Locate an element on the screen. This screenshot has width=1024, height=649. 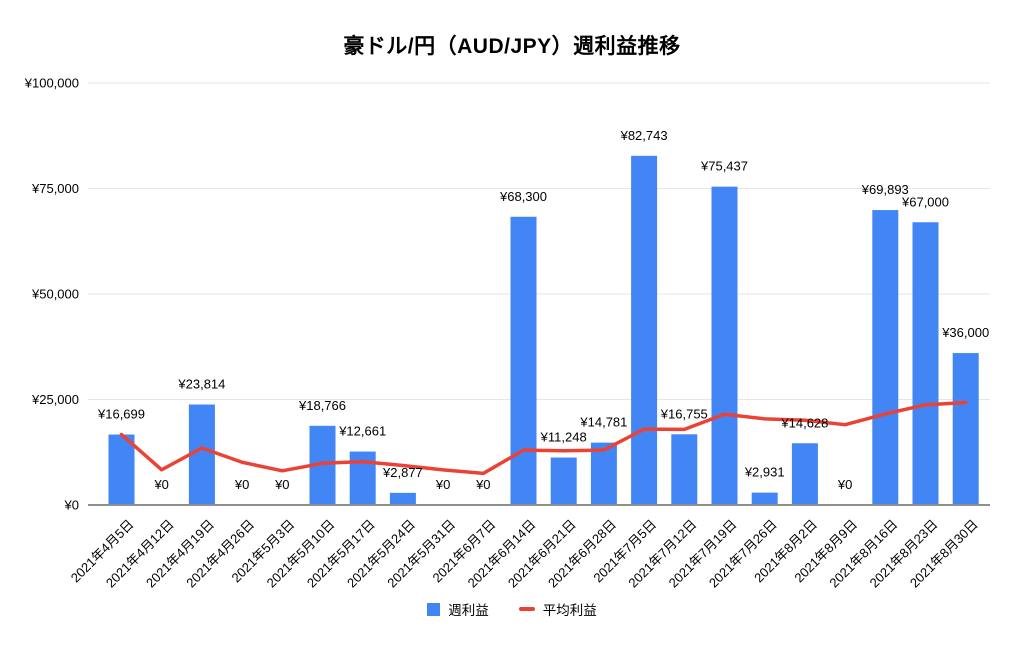
y-axis-tick-label: ¥75,000 is located at coordinates (55, 188).